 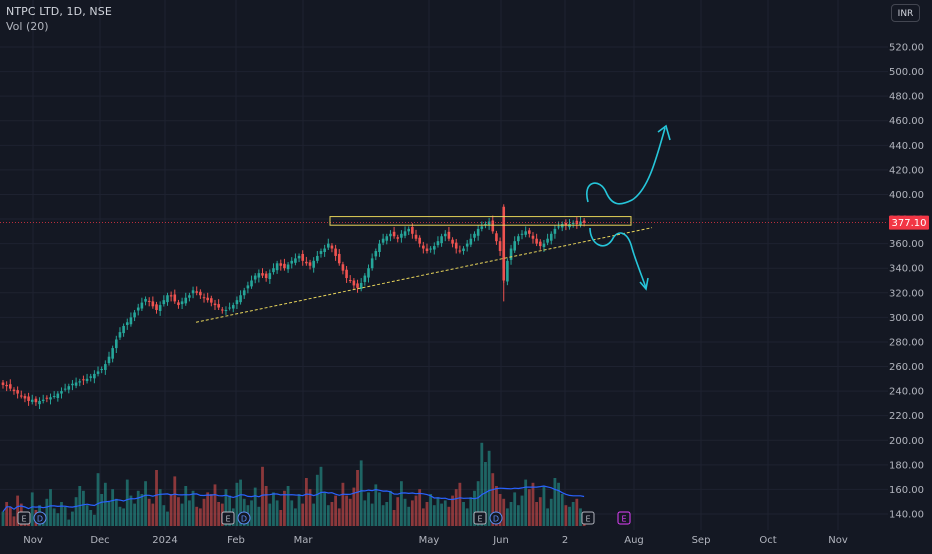 What do you see at coordinates (906, 48) in the screenshot?
I see `y-tick-label: 520.00` at bounding box center [906, 48].